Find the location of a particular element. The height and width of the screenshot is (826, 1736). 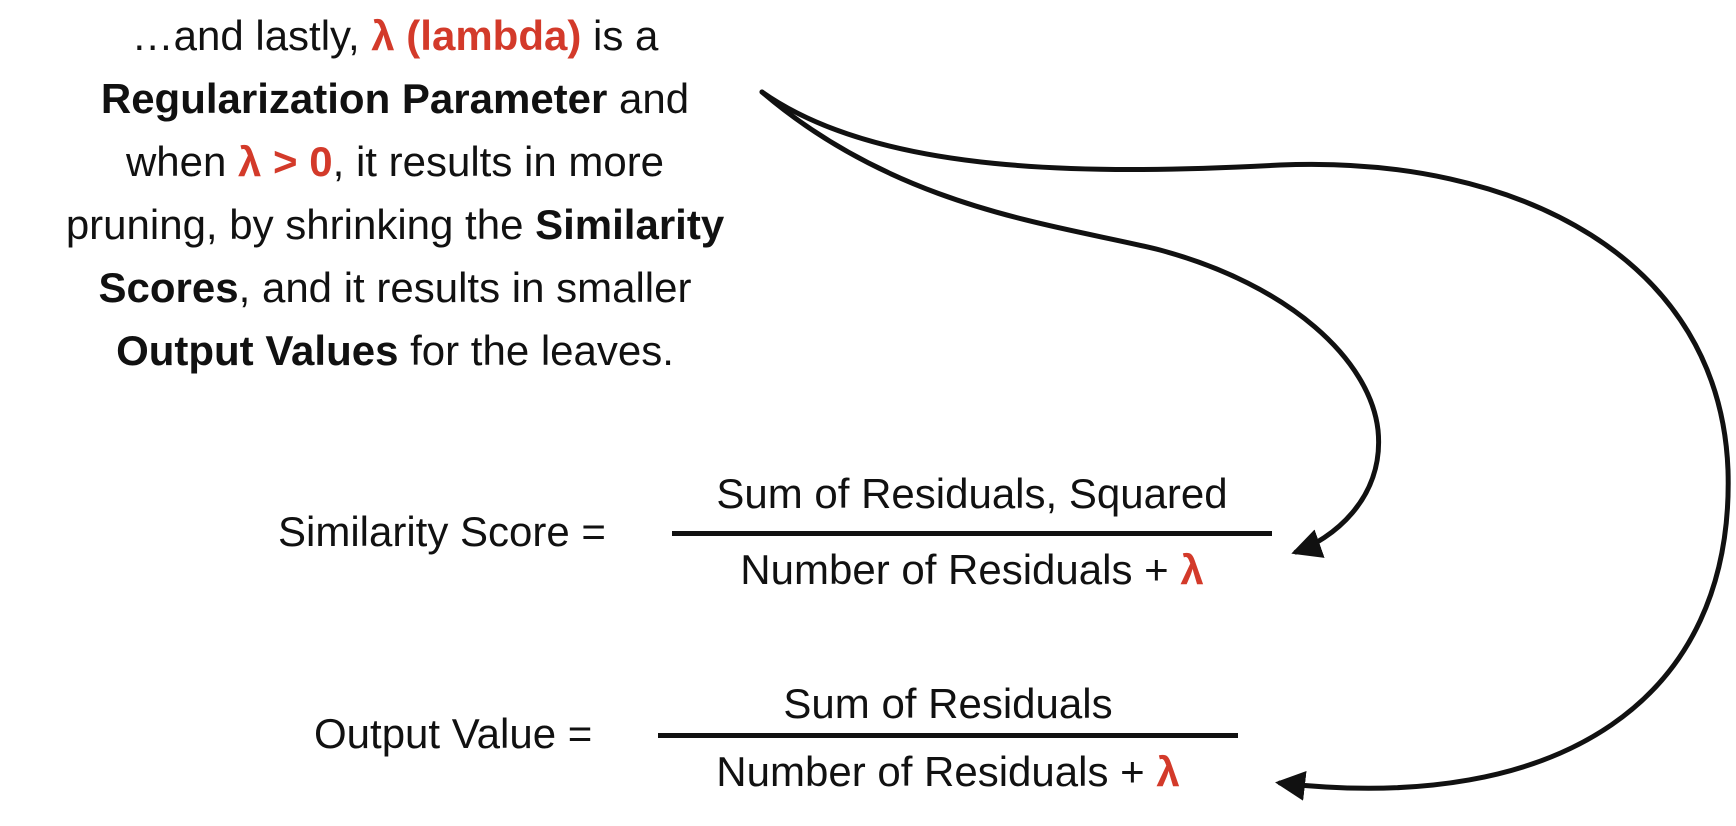

output-values-term: Output Values is located at coordinates (257, 350).